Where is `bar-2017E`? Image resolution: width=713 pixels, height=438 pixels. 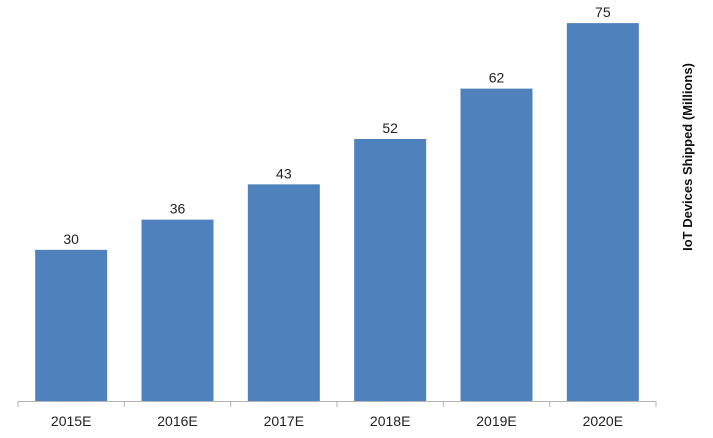 bar-2017E is located at coordinates (283, 292).